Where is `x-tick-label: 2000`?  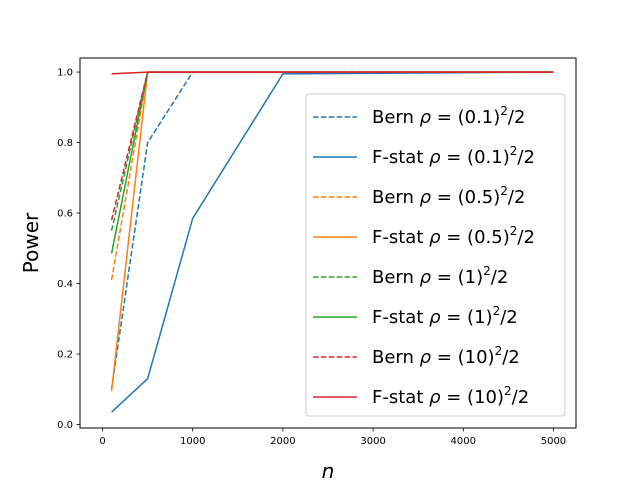
x-tick-label: 2000 is located at coordinates (282, 441).